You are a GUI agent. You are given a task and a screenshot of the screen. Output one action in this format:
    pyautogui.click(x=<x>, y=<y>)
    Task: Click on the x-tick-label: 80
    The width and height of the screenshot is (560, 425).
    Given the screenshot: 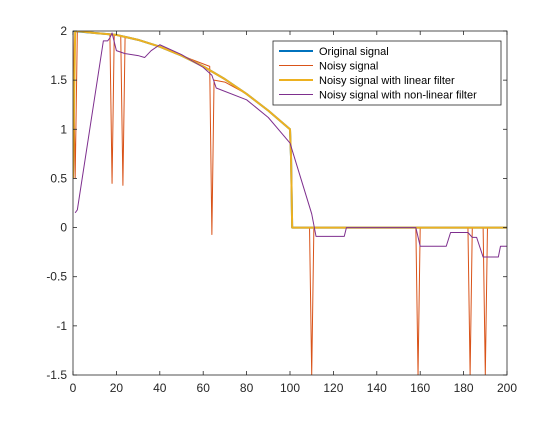 What is the action you would take?
    pyautogui.click(x=247, y=388)
    